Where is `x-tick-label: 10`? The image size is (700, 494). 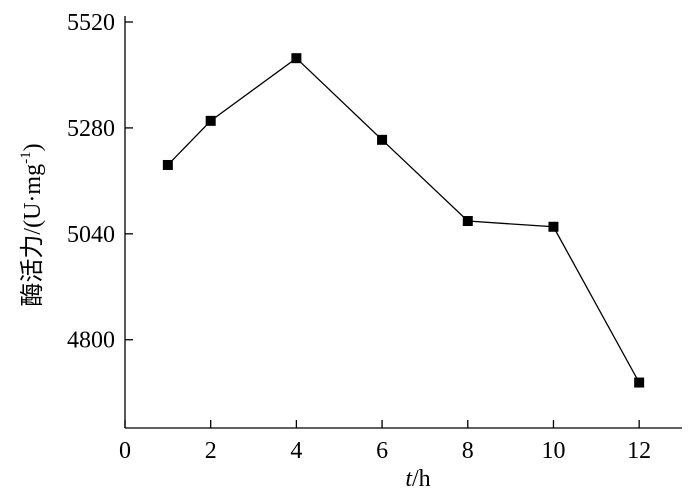
x-tick-label: 10 is located at coordinates (553, 451).